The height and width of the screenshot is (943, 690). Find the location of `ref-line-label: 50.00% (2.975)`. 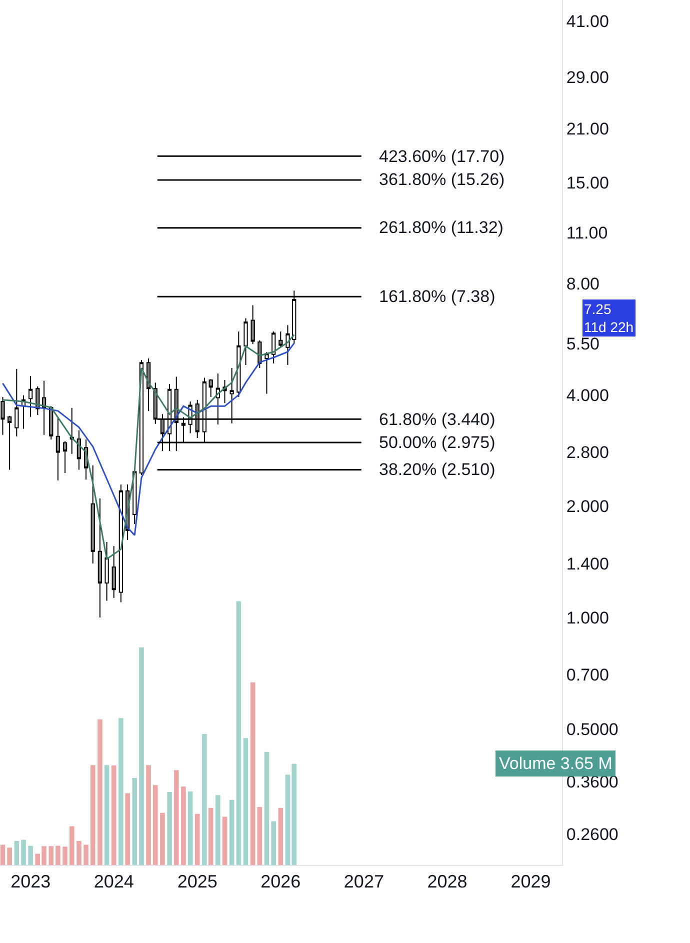

ref-line-label: 50.00% (2.975) is located at coordinates (437, 442).